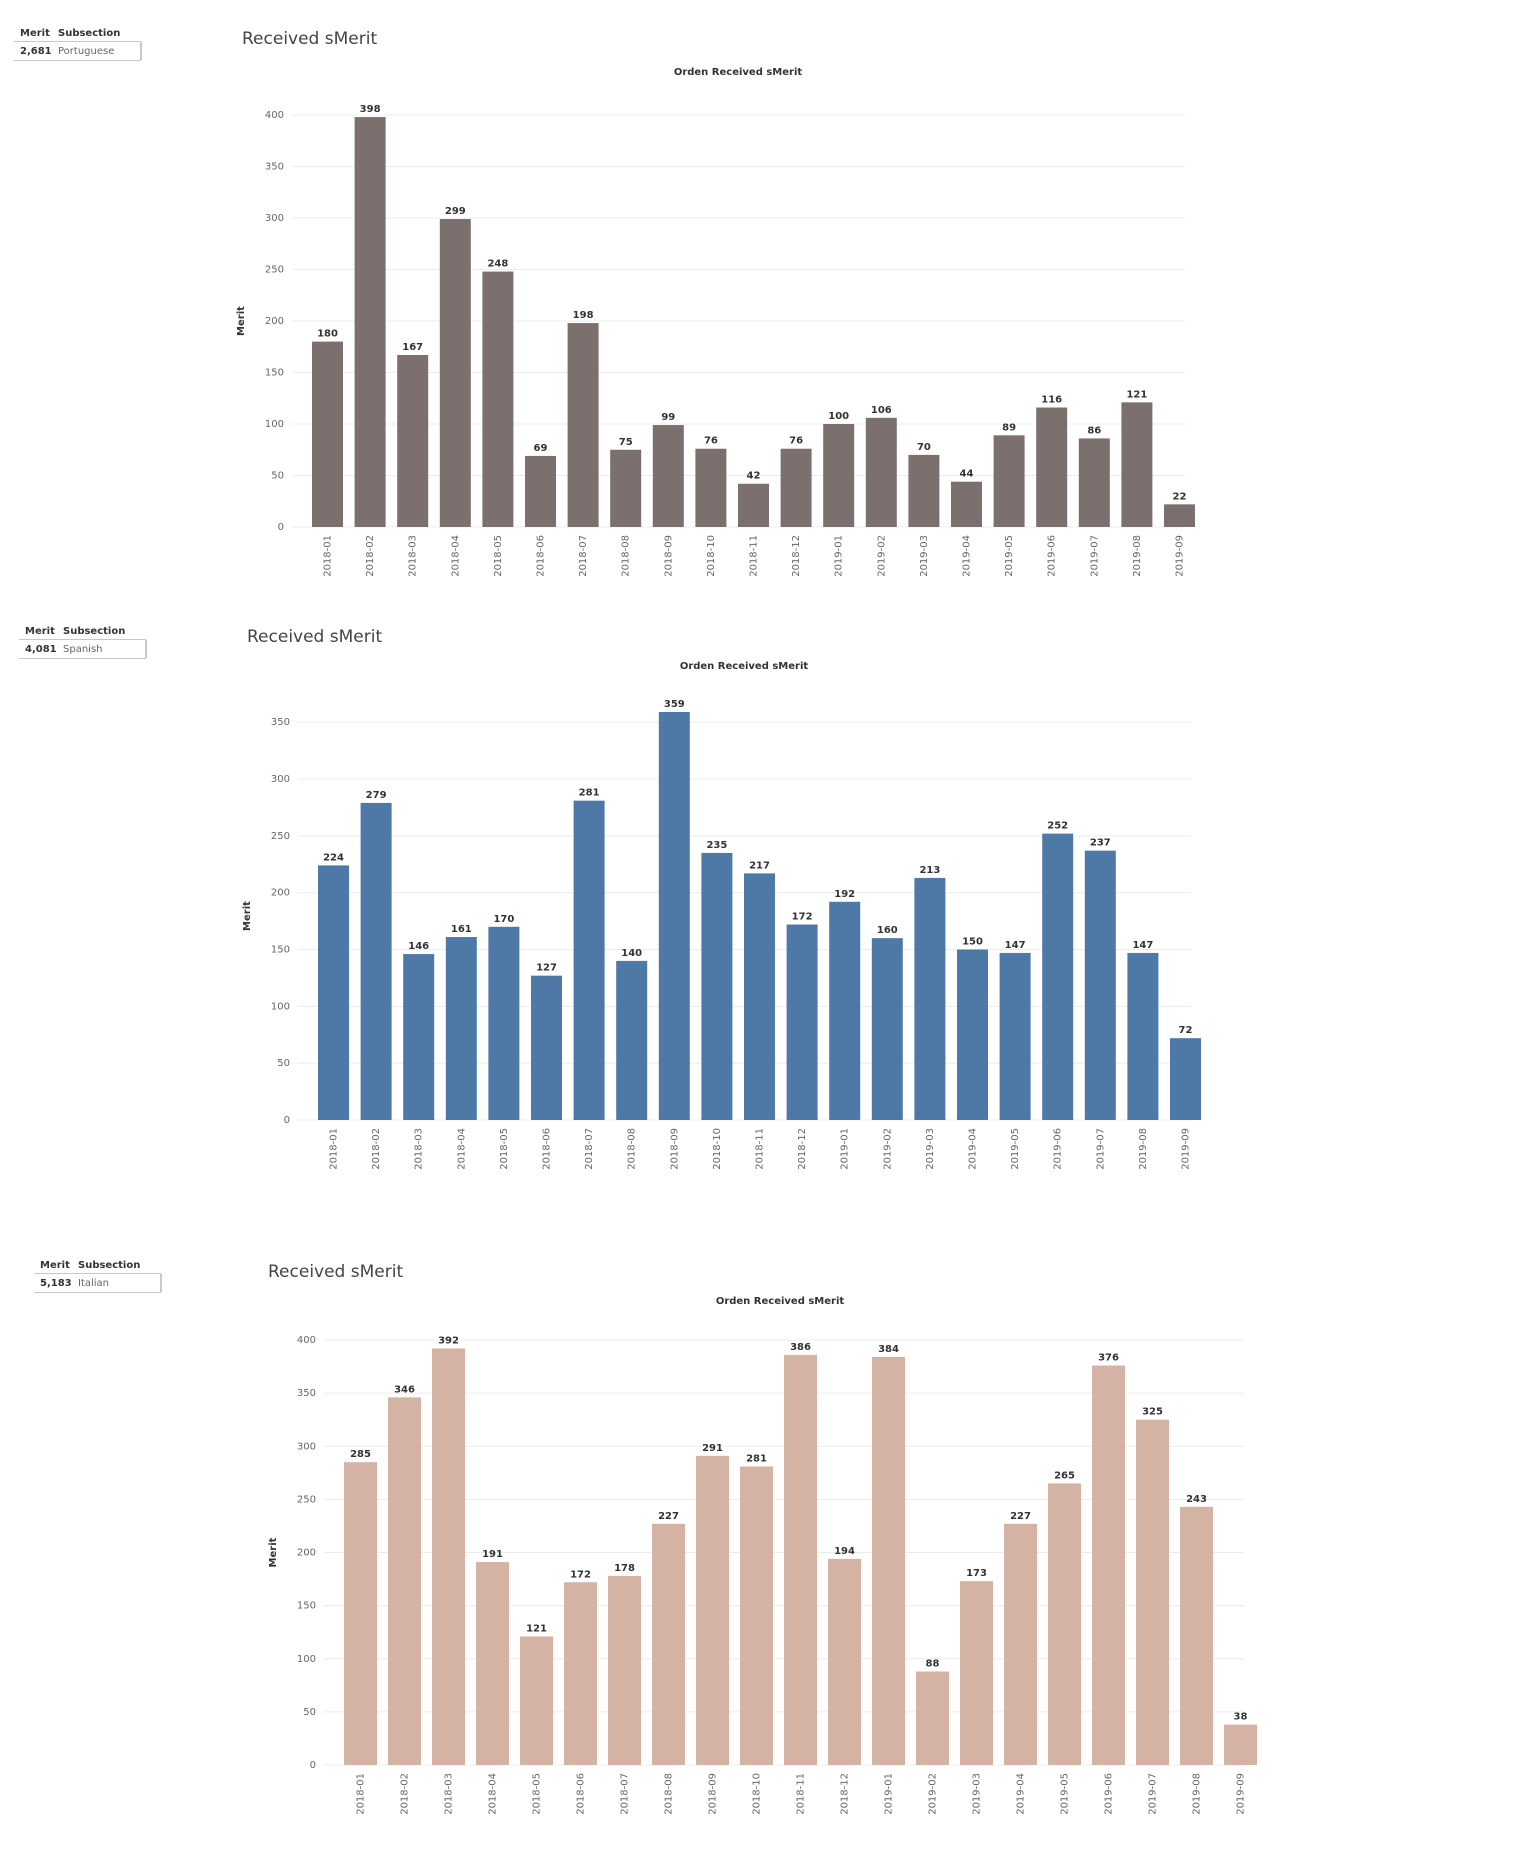  I want to click on summary-table: Merit Subsection 4,081 Spanish, so click(82, 642).